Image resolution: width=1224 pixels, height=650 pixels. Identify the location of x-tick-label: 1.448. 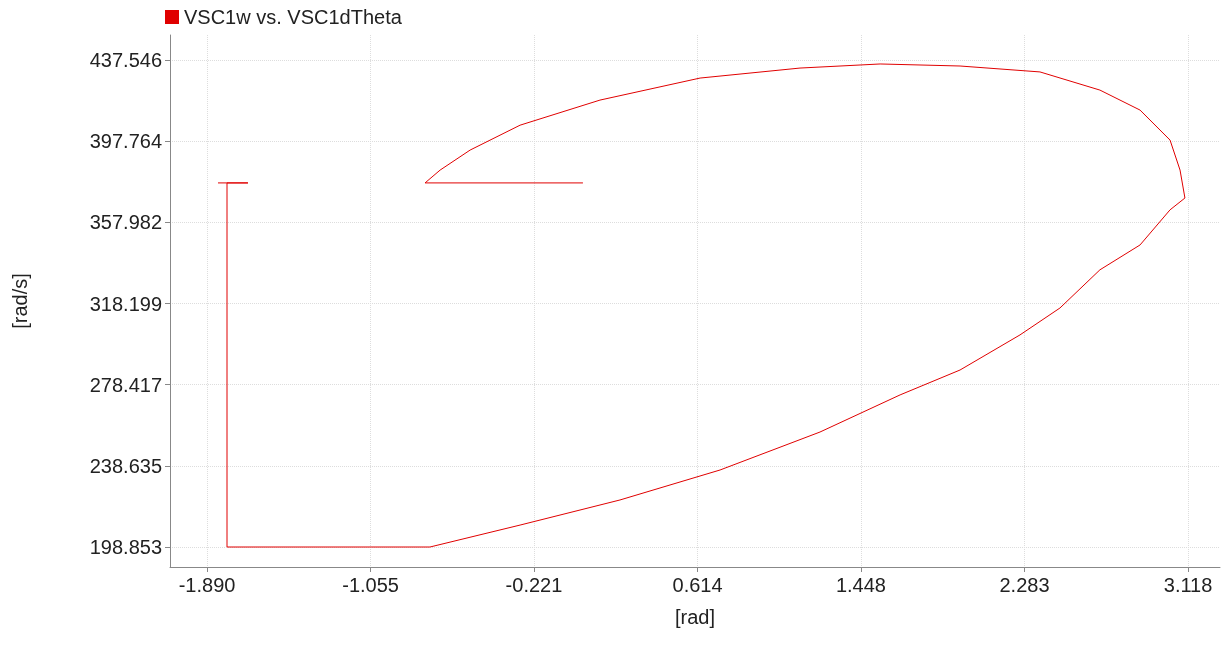
(860, 585).